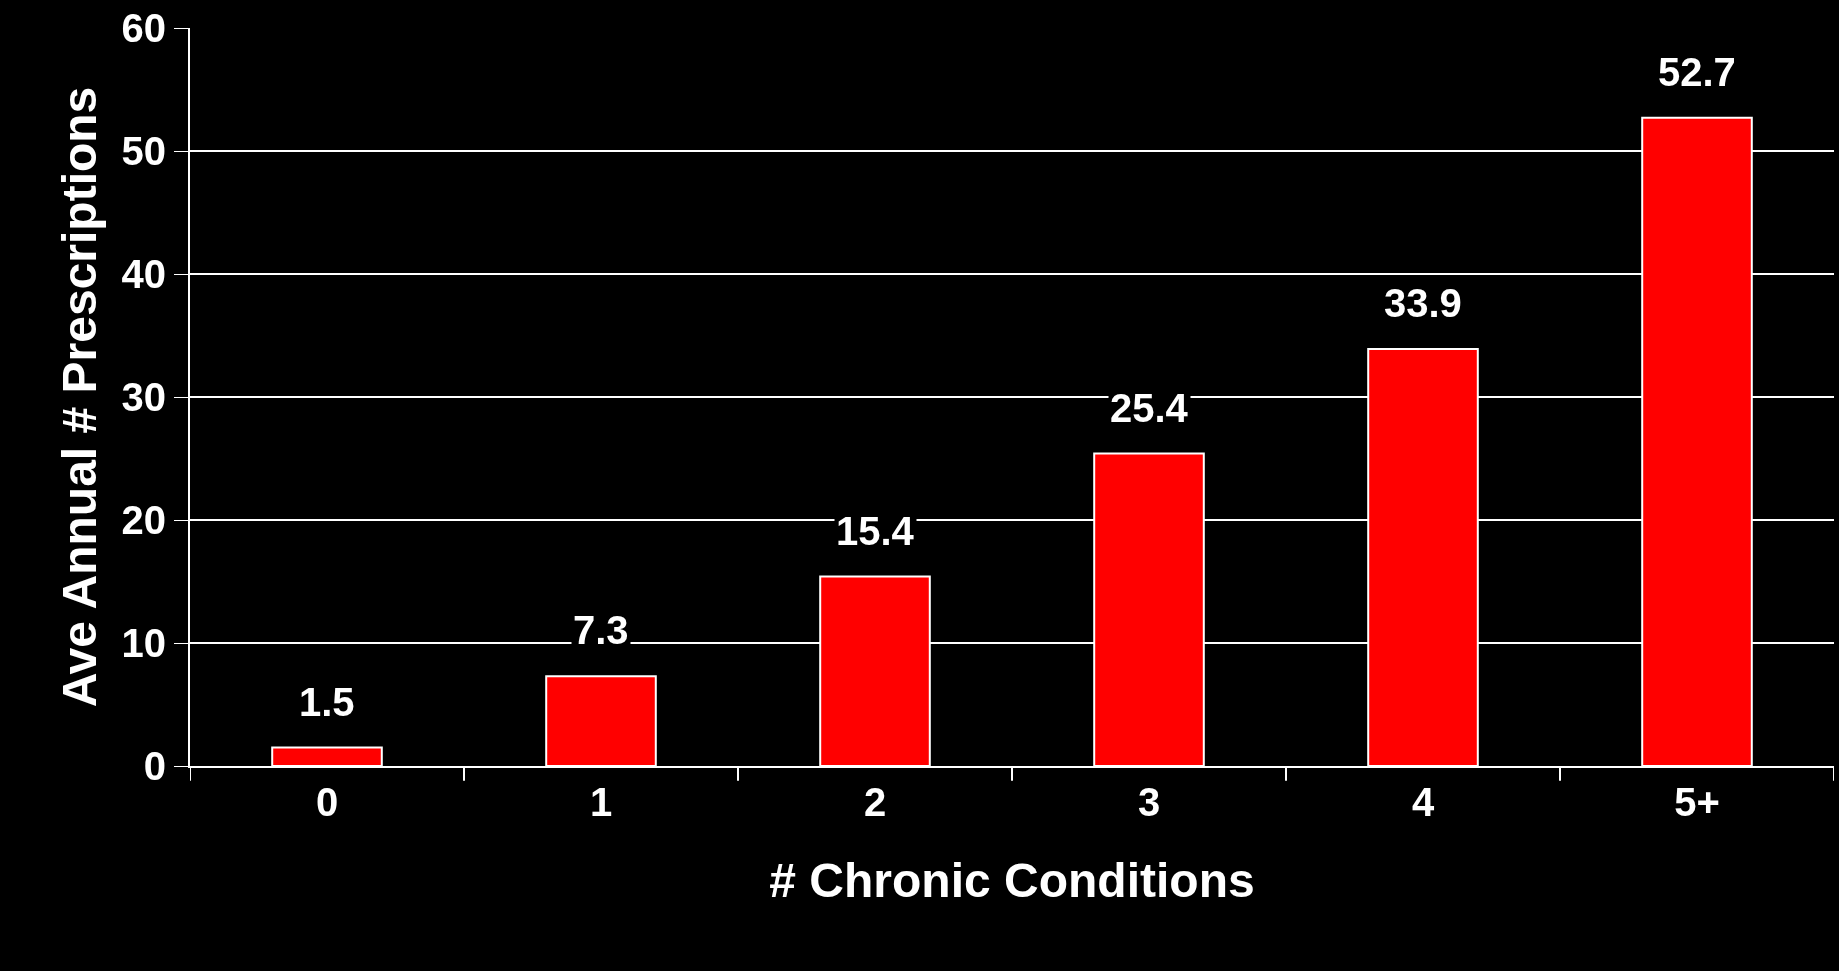  What do you see at coordinates (327, 702) in the screenshot?
I see `data-label: 1.5` at bounding box center [327, 702].